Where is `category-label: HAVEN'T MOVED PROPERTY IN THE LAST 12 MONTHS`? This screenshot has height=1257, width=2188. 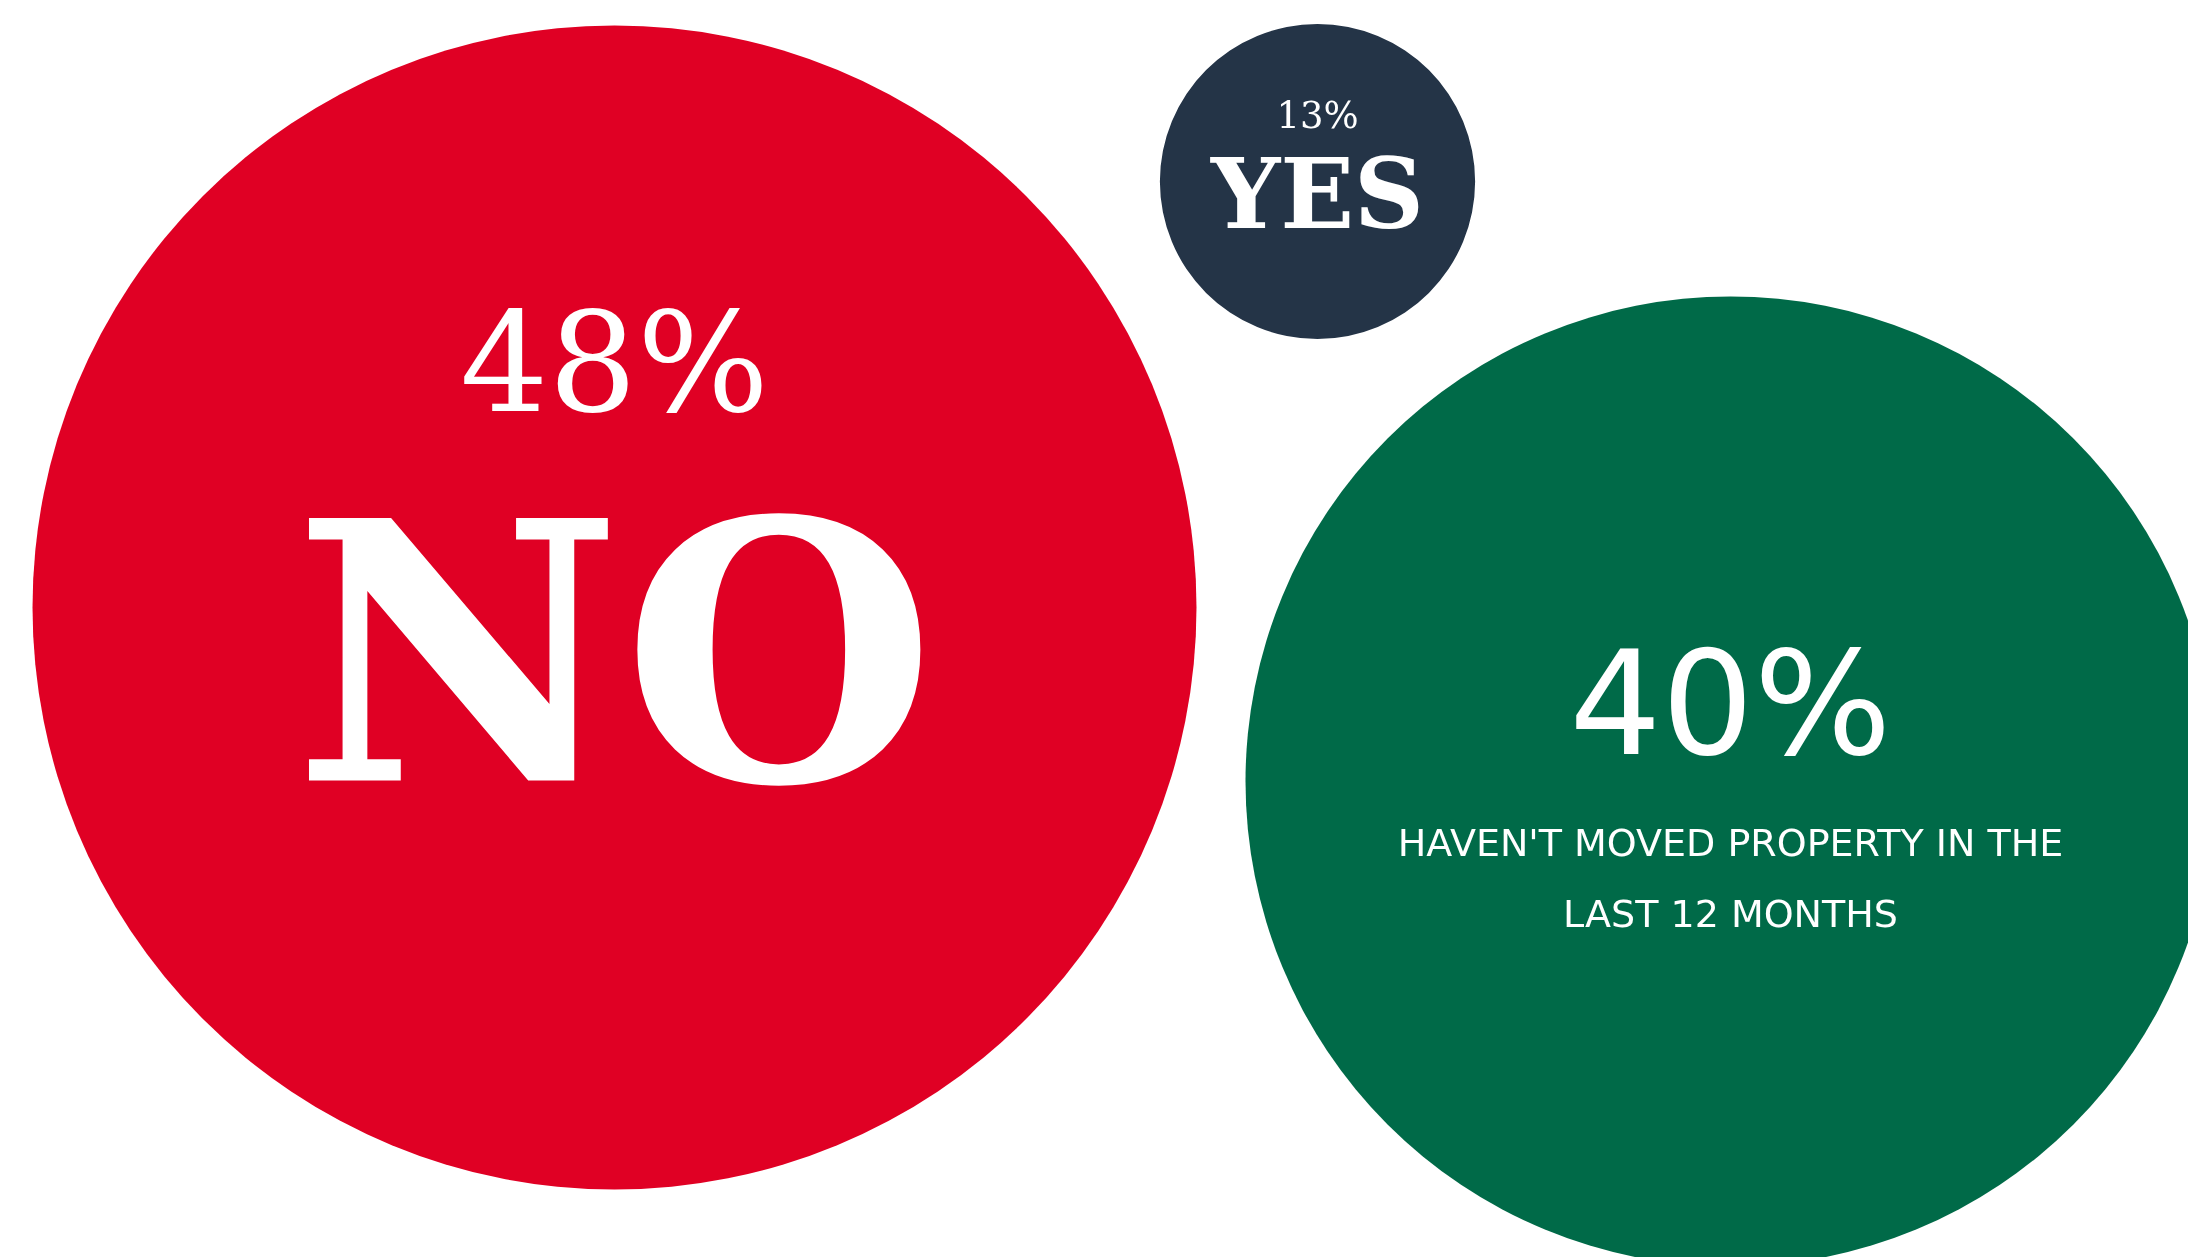 category-label: HAVEN'T MOVED PROPERTY IN THE LAST 12 MONTHS is located at coordinates (1730, 878).